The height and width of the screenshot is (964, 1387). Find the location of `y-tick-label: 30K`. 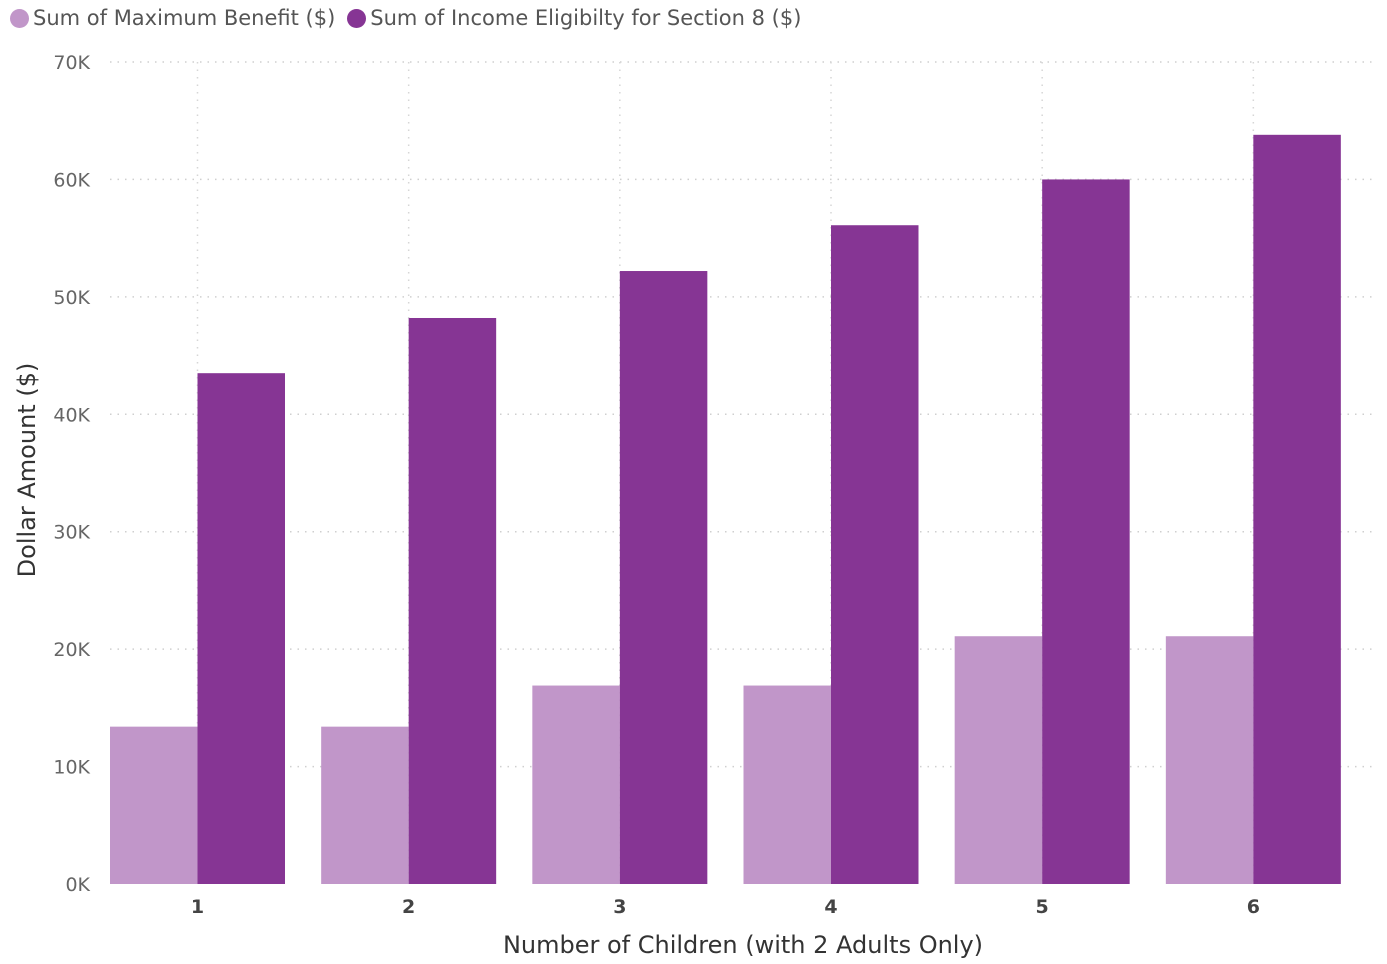

y-tick-label: 30K is located at coordinates (71, 533).